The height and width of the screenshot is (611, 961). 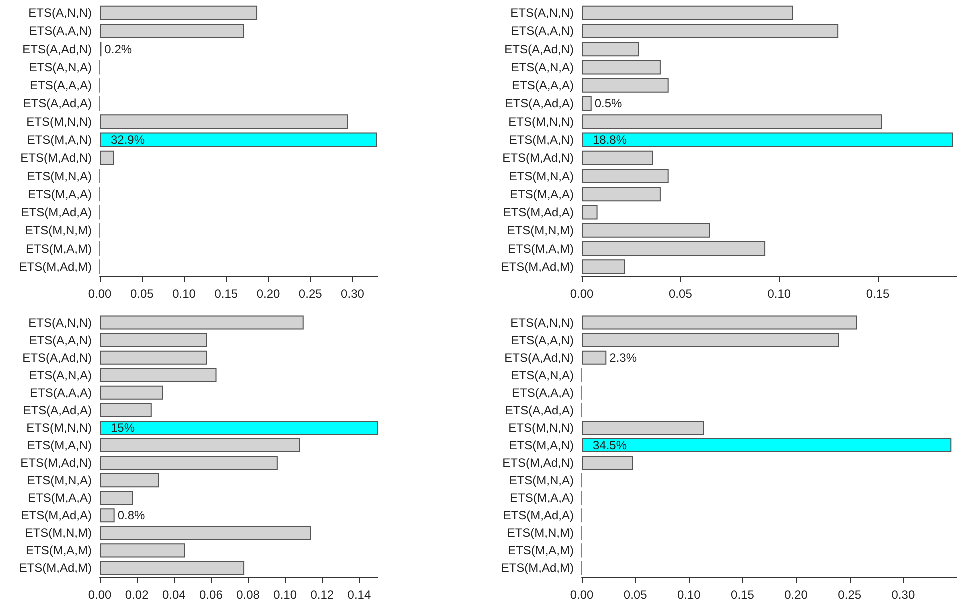 What do you see at coordinates (132, 515) in the screenshot?
I see `data-label: 0.8%` at bounding box center [132, 515].